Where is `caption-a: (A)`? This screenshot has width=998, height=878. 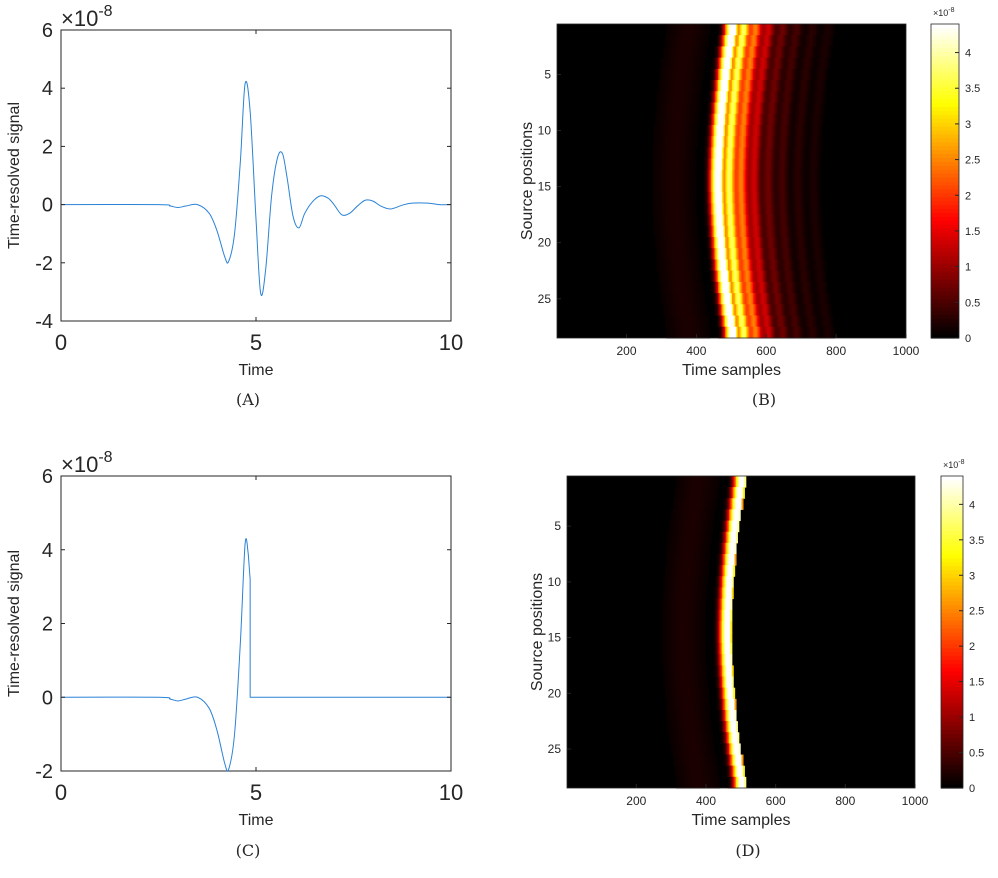 caption-a: (A) is located at coordinates (248, 399).